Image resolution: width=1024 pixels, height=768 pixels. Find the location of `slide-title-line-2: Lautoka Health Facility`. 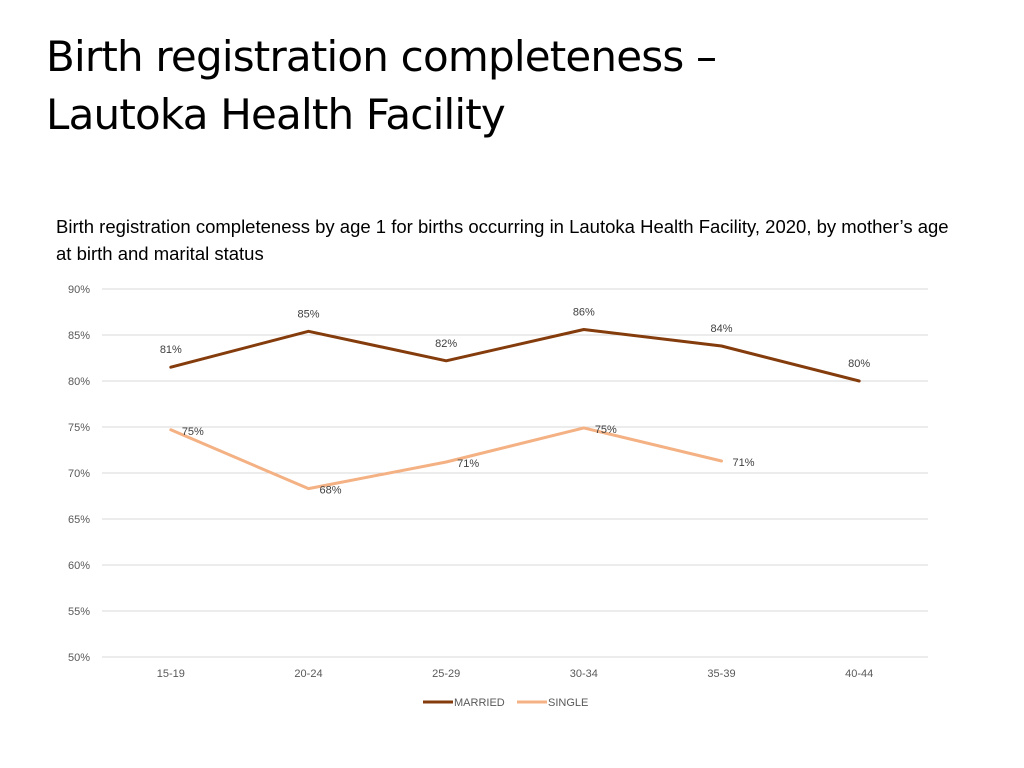

slide-title-line-2: Lautoka Health Facility is located at coordinates (276, 114).